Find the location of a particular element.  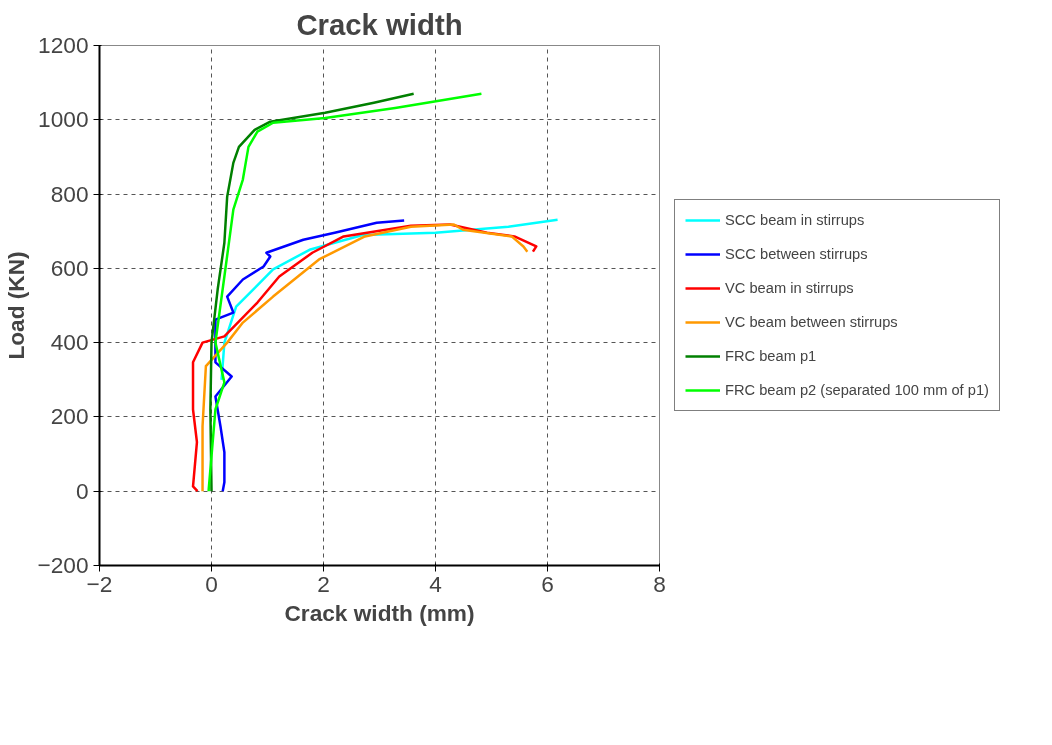

legend-label: VC beam in stirrups is located at coordinates (789, 288).